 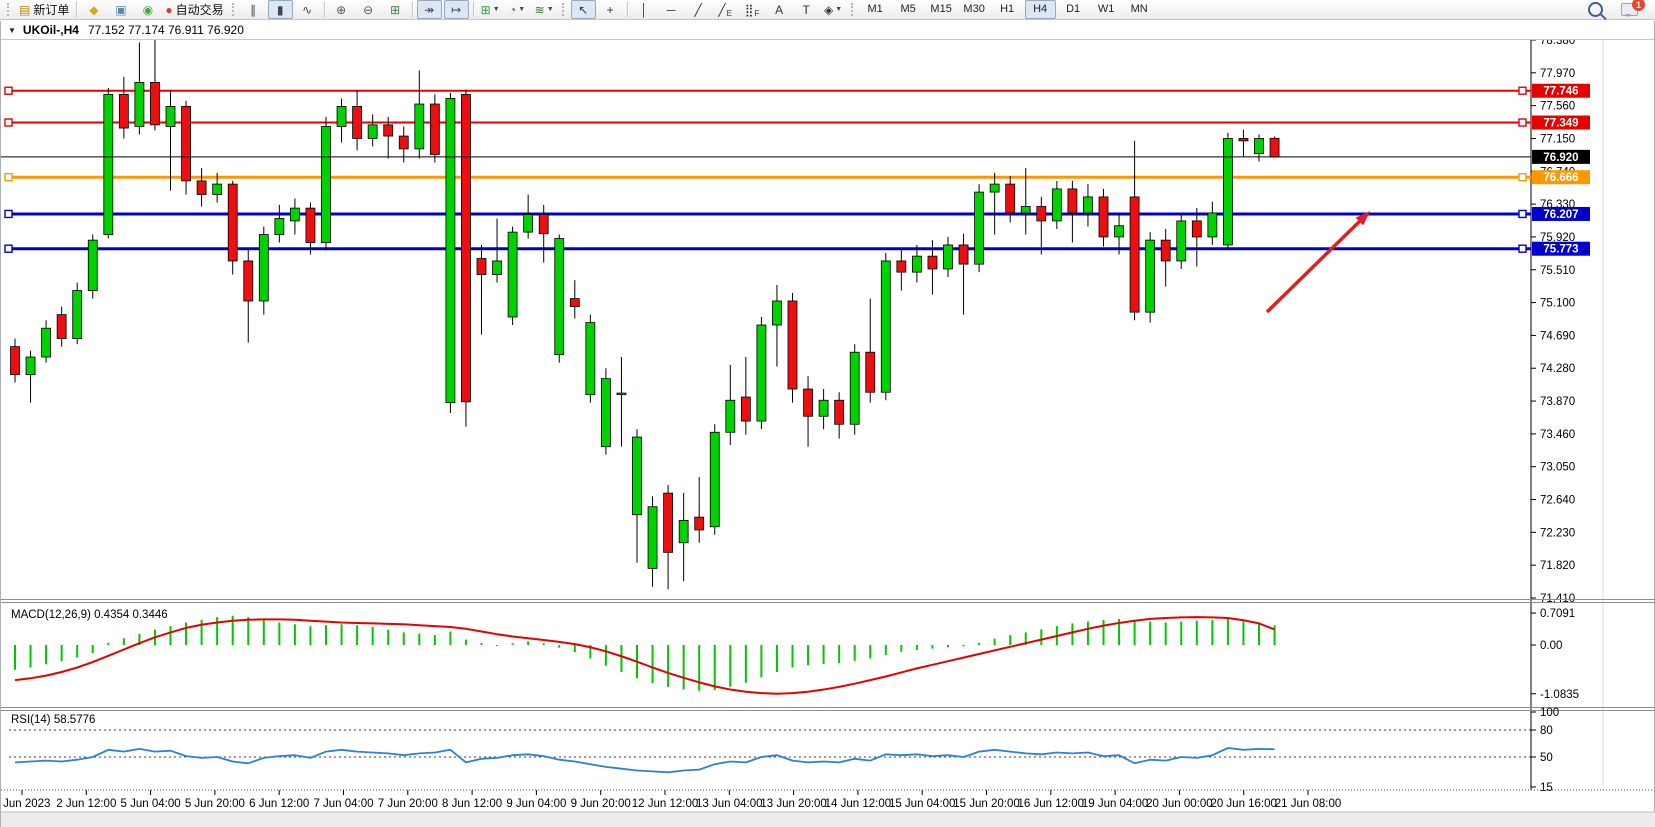 What do you see at coordinates (307, 9) in the screenshot?
I see `line-chart-icon: ∿` at bounding box center [307, 9].